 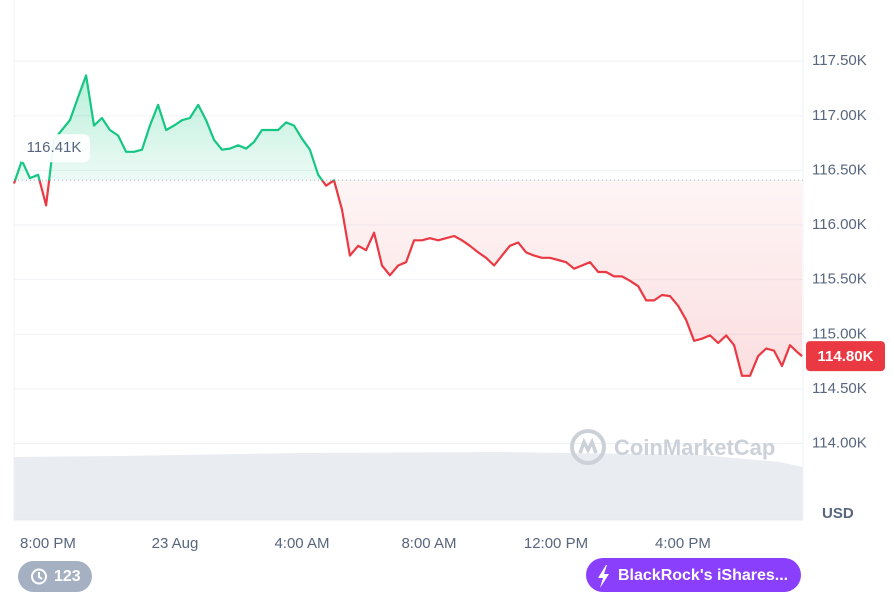 I want to click on y-tick-label: 116.50K, so click(x=839, y=169).